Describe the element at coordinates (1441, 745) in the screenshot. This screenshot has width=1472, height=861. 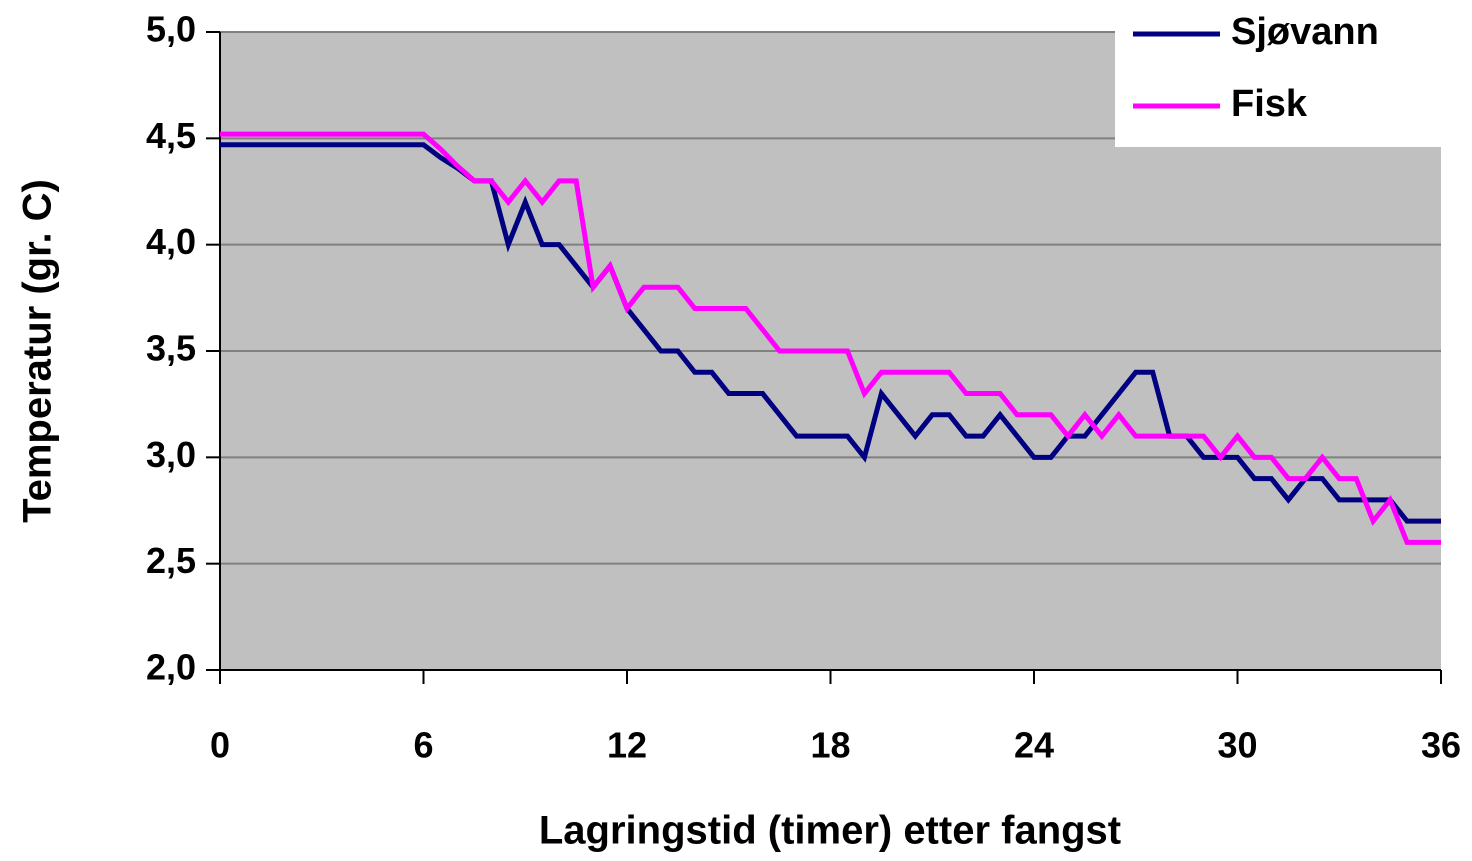
I see `x-tick-label: 36` at that location.